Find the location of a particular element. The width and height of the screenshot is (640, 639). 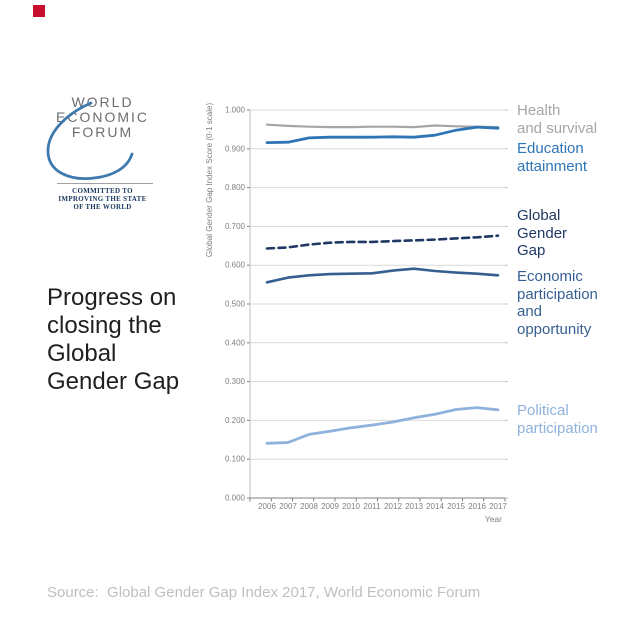

x-tick-label: 2008 is located at coordinates (309, 506).